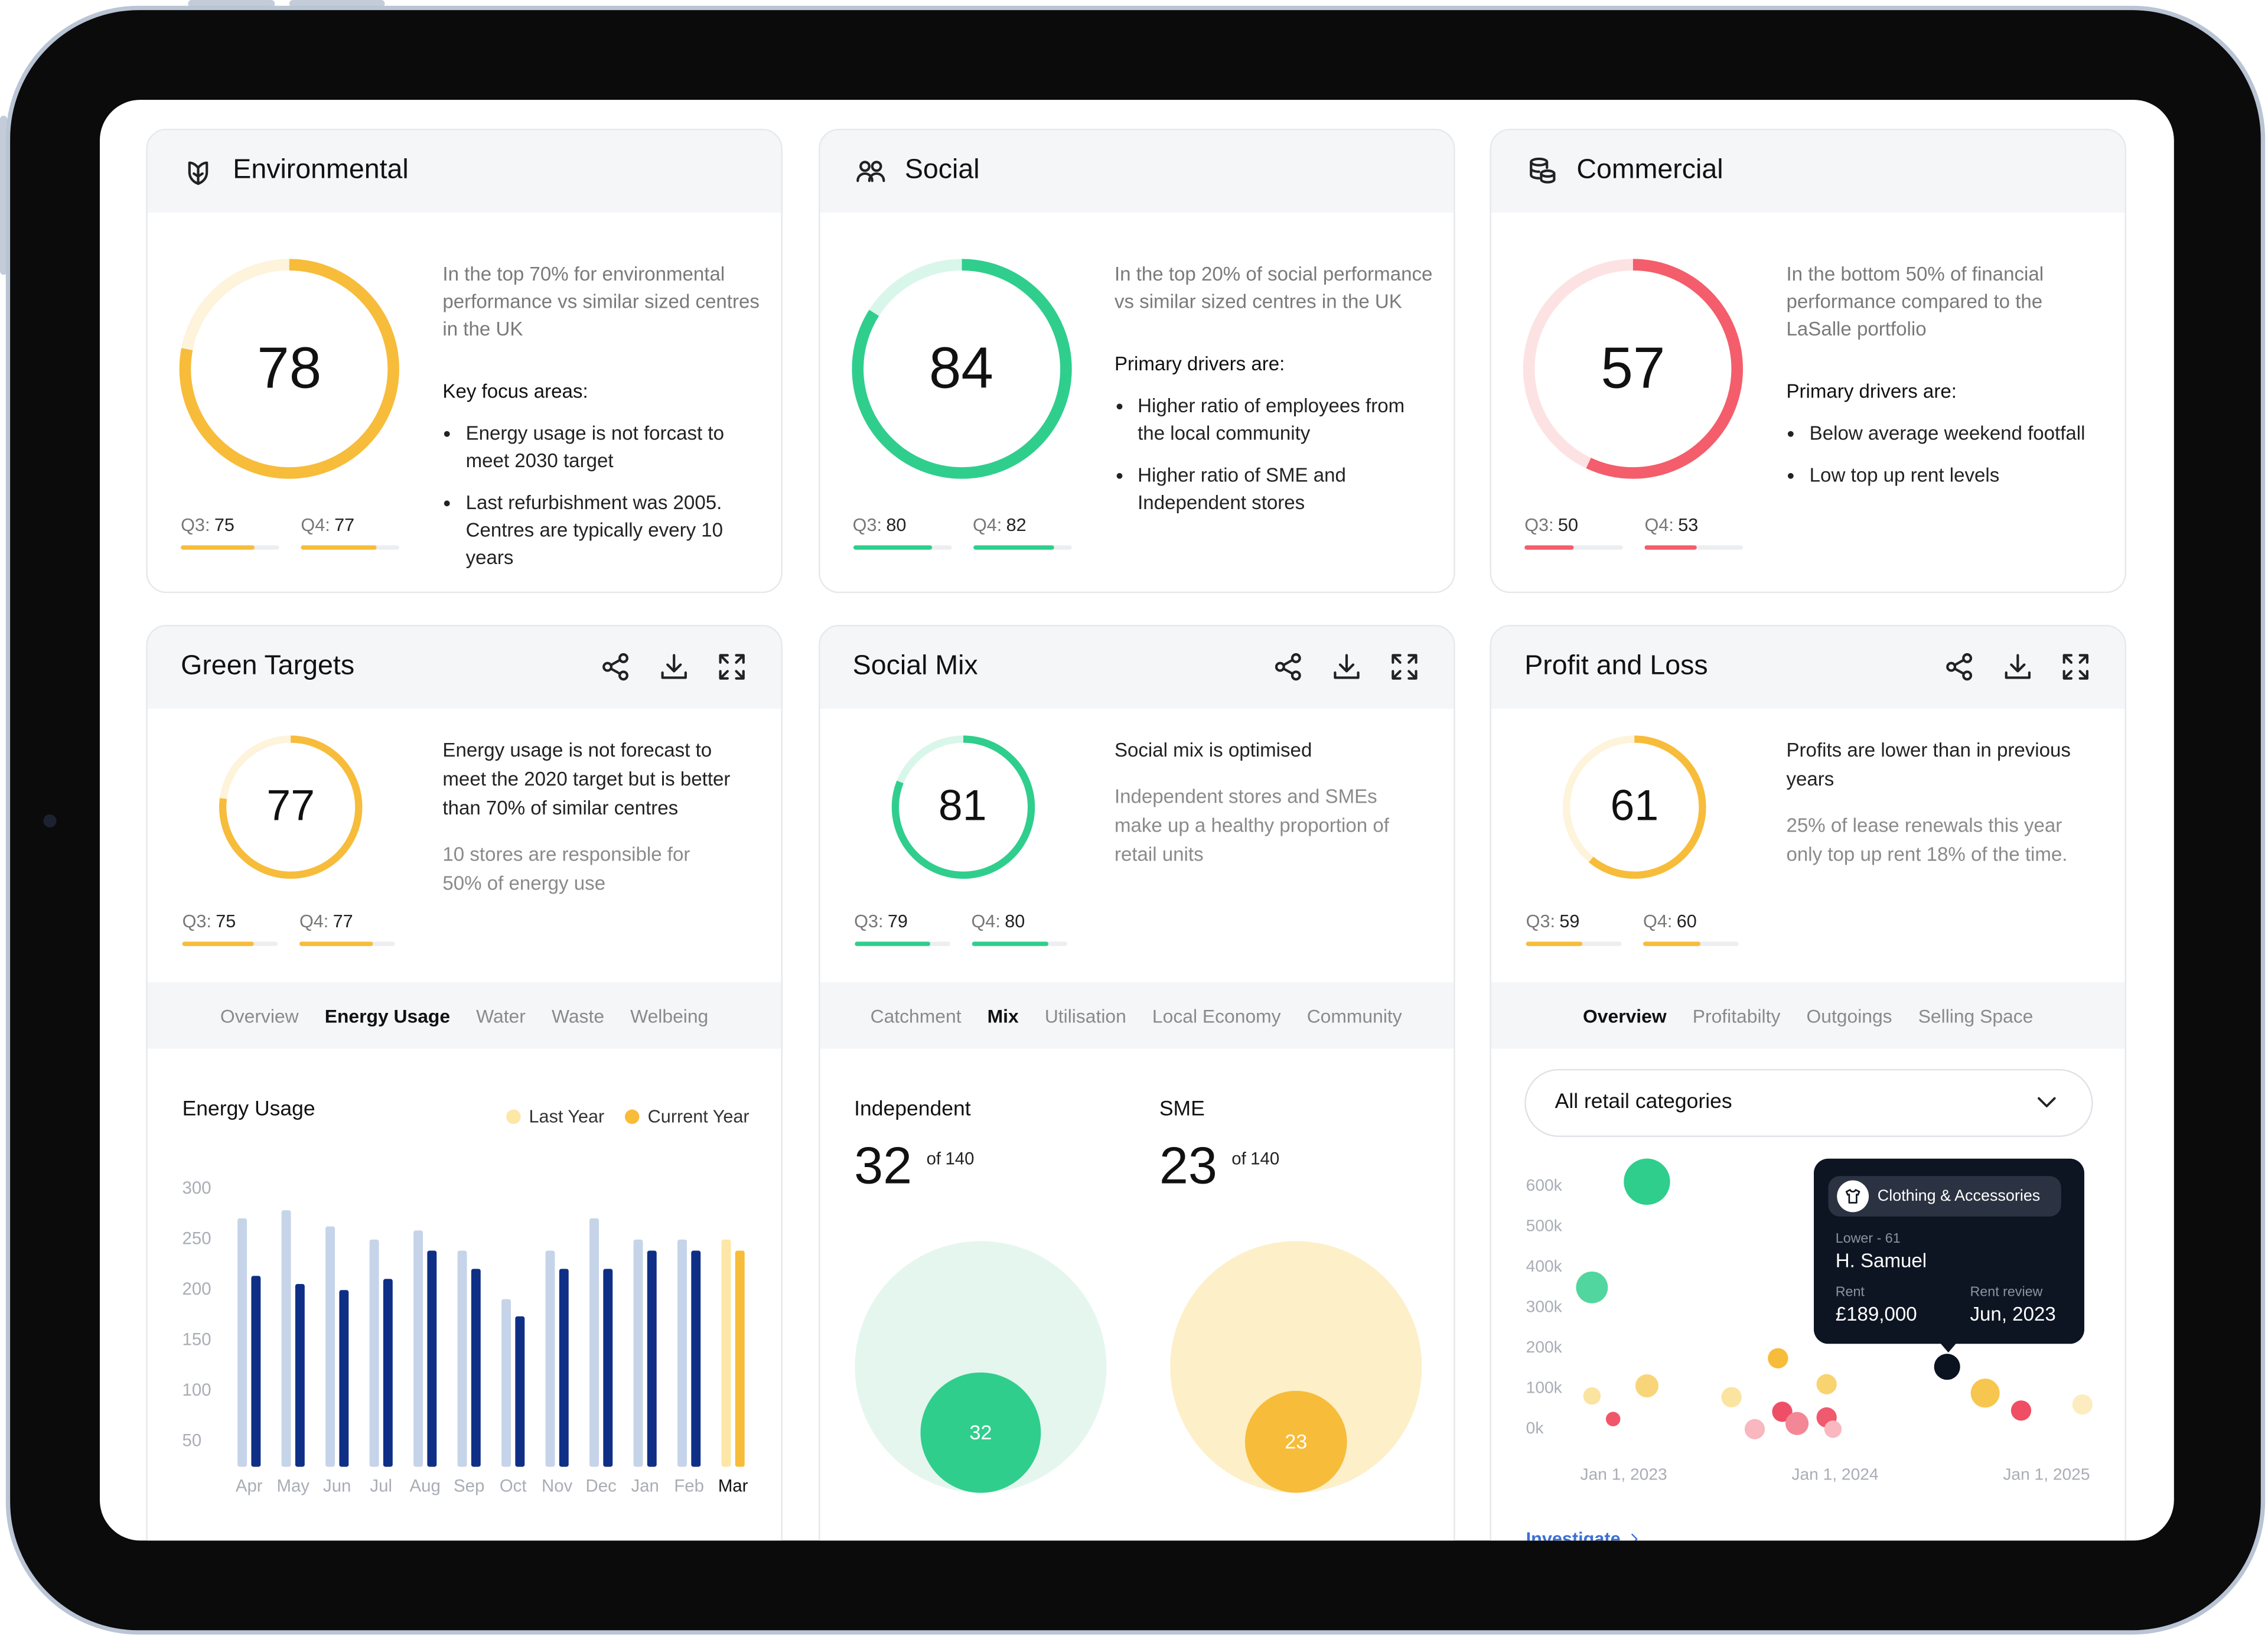 The image size is (2268, 1636). Describe the element at coordinates (1948, 1347) in the screenshot. I see `tooltip-pointer` at that location.